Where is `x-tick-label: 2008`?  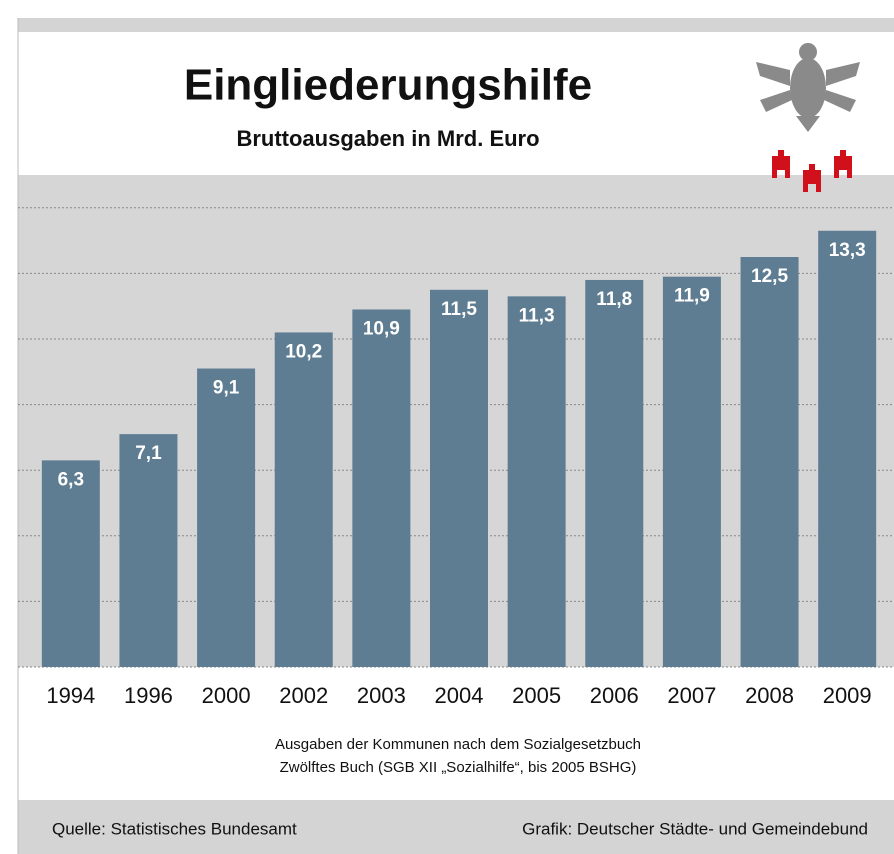
x-tick-label: 2008 is located at coordinates (769, 695).